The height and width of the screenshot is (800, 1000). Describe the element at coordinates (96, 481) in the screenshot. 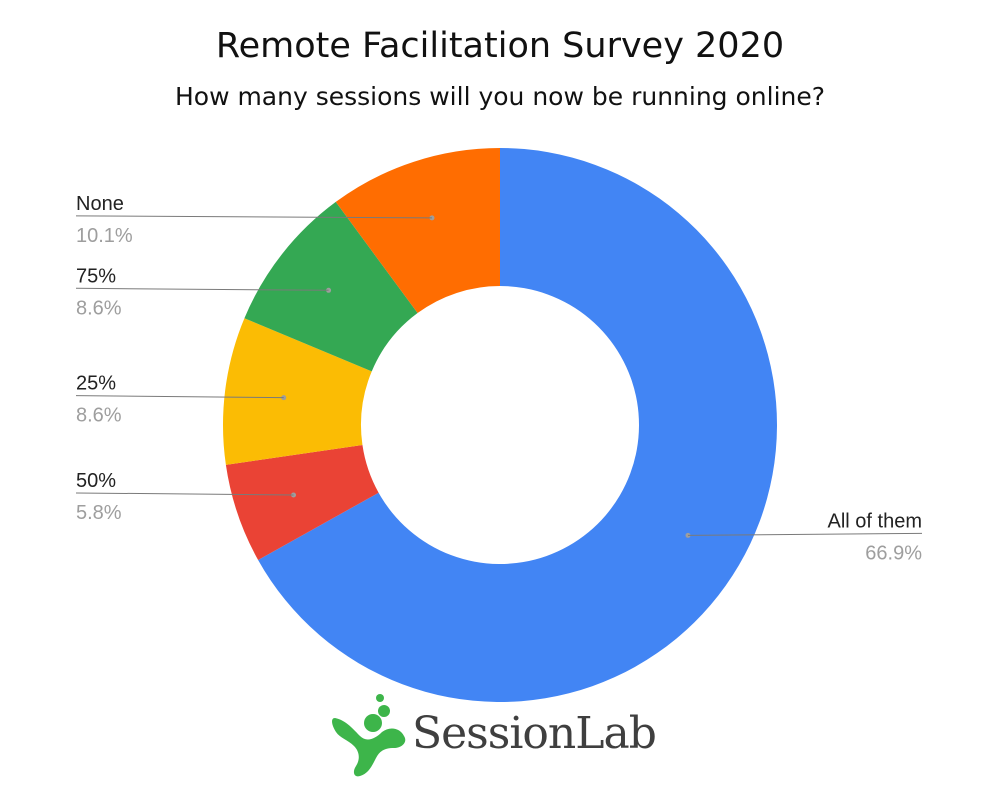

I see `slice-label-50pct: 50%` at that location.